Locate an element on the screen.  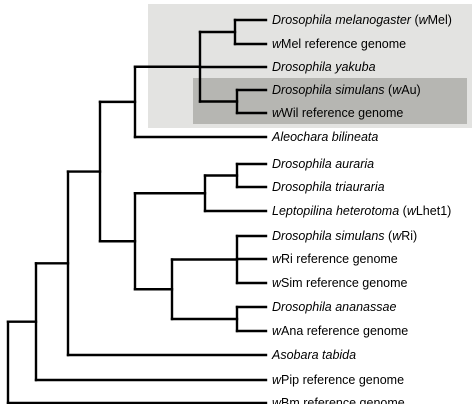
leaf-label-ri-ref: wRi reference genome is located at coordinates (335, 259).